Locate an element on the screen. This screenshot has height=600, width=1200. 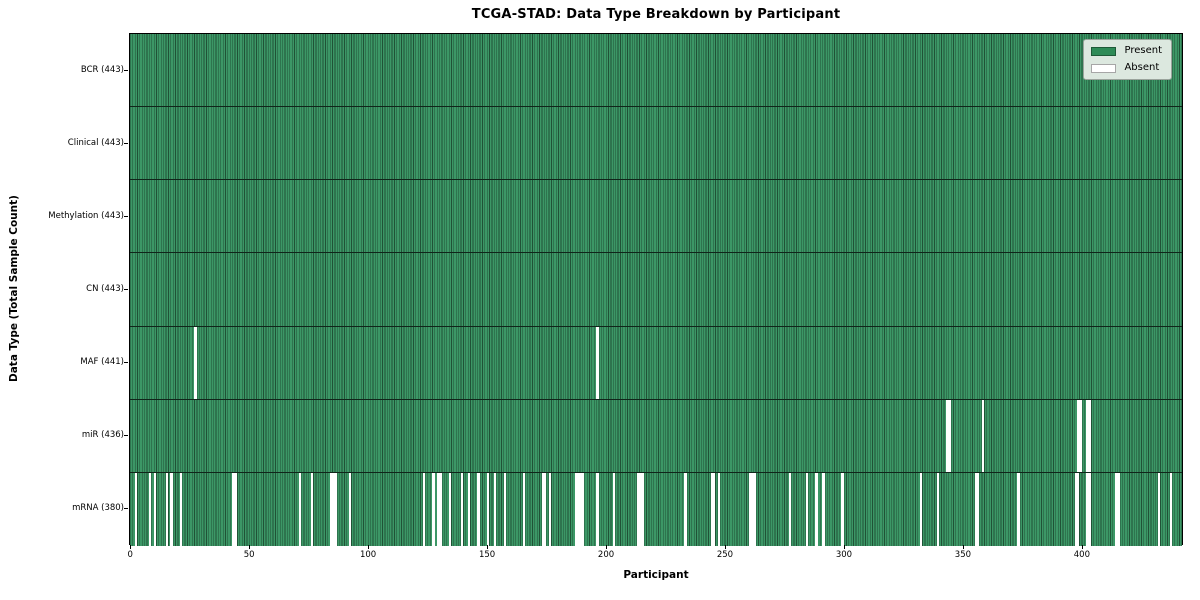
legend-swatch-absent is located at coordinates (1104, 68).